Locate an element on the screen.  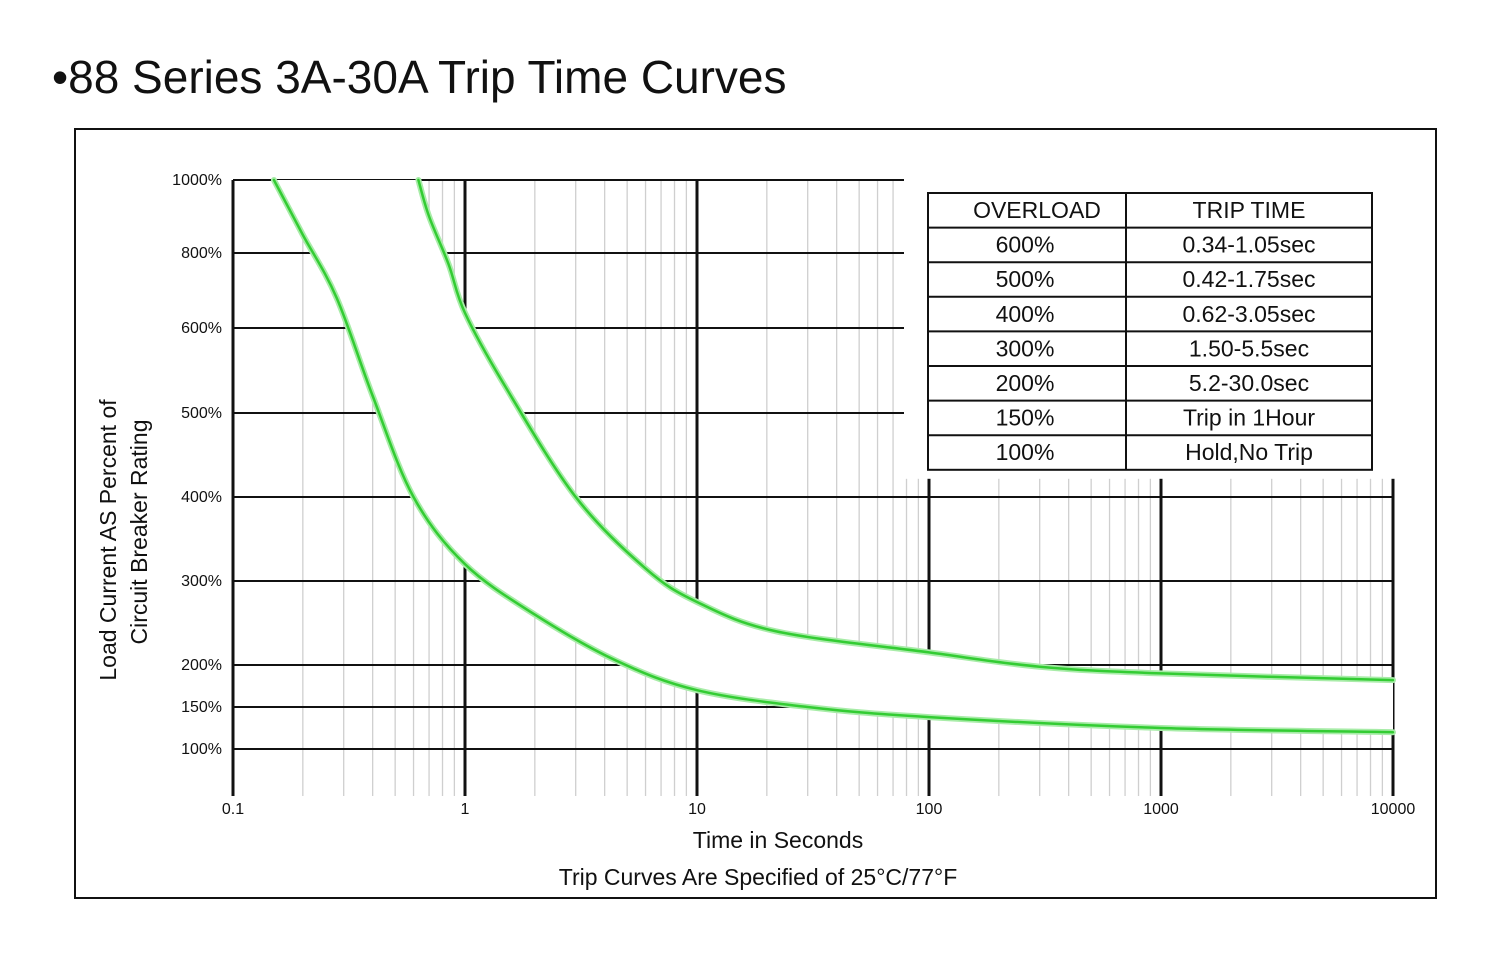
x-tick-label: 10000 is located at coordinates (1393, 809).